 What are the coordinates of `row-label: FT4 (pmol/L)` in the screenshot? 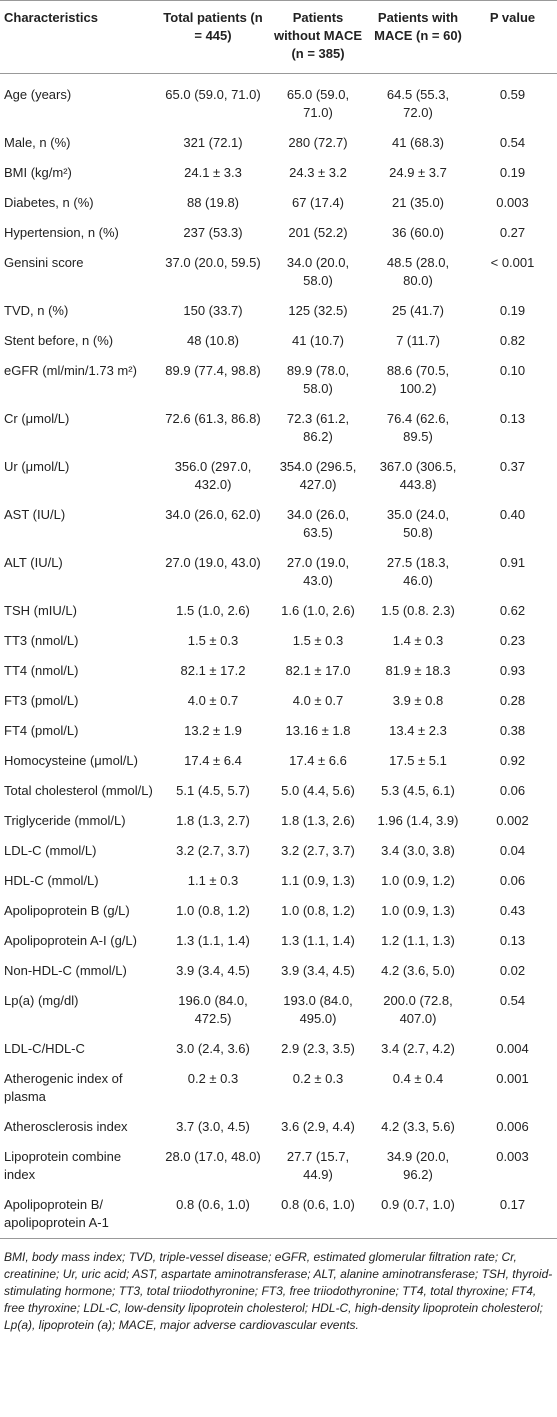 It's located at (41, 730).